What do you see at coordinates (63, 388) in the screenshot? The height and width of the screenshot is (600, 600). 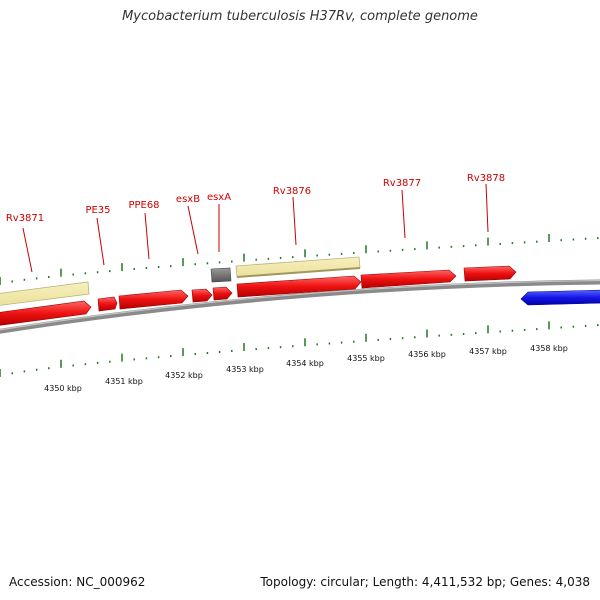 I see `scale-label: 4350 kbp` at bounding box center [63, 388].